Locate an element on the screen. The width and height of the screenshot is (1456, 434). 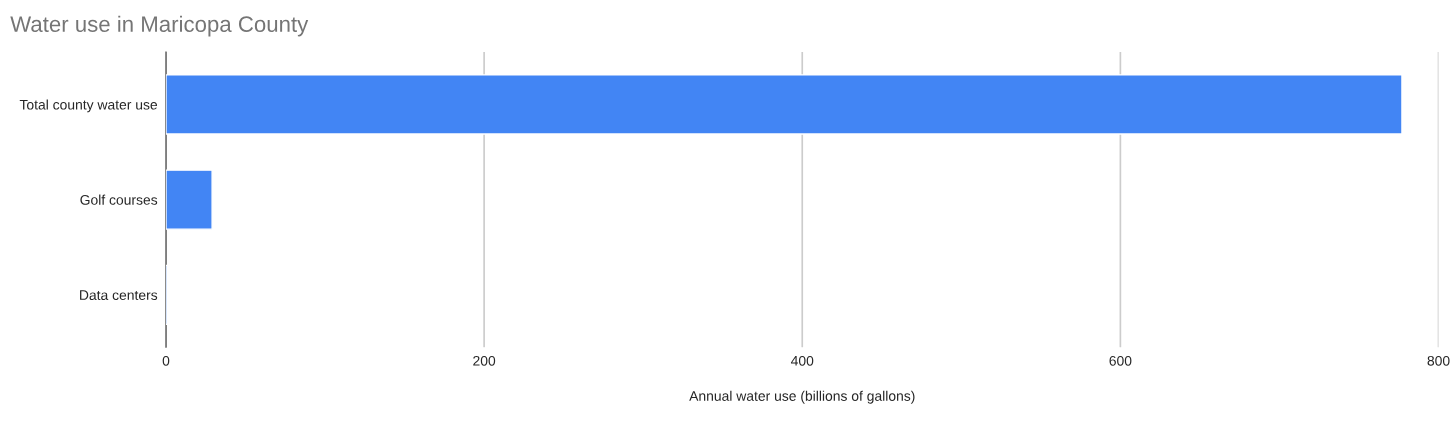
x-tick-label: 200 is located at coordinates (484, 360).